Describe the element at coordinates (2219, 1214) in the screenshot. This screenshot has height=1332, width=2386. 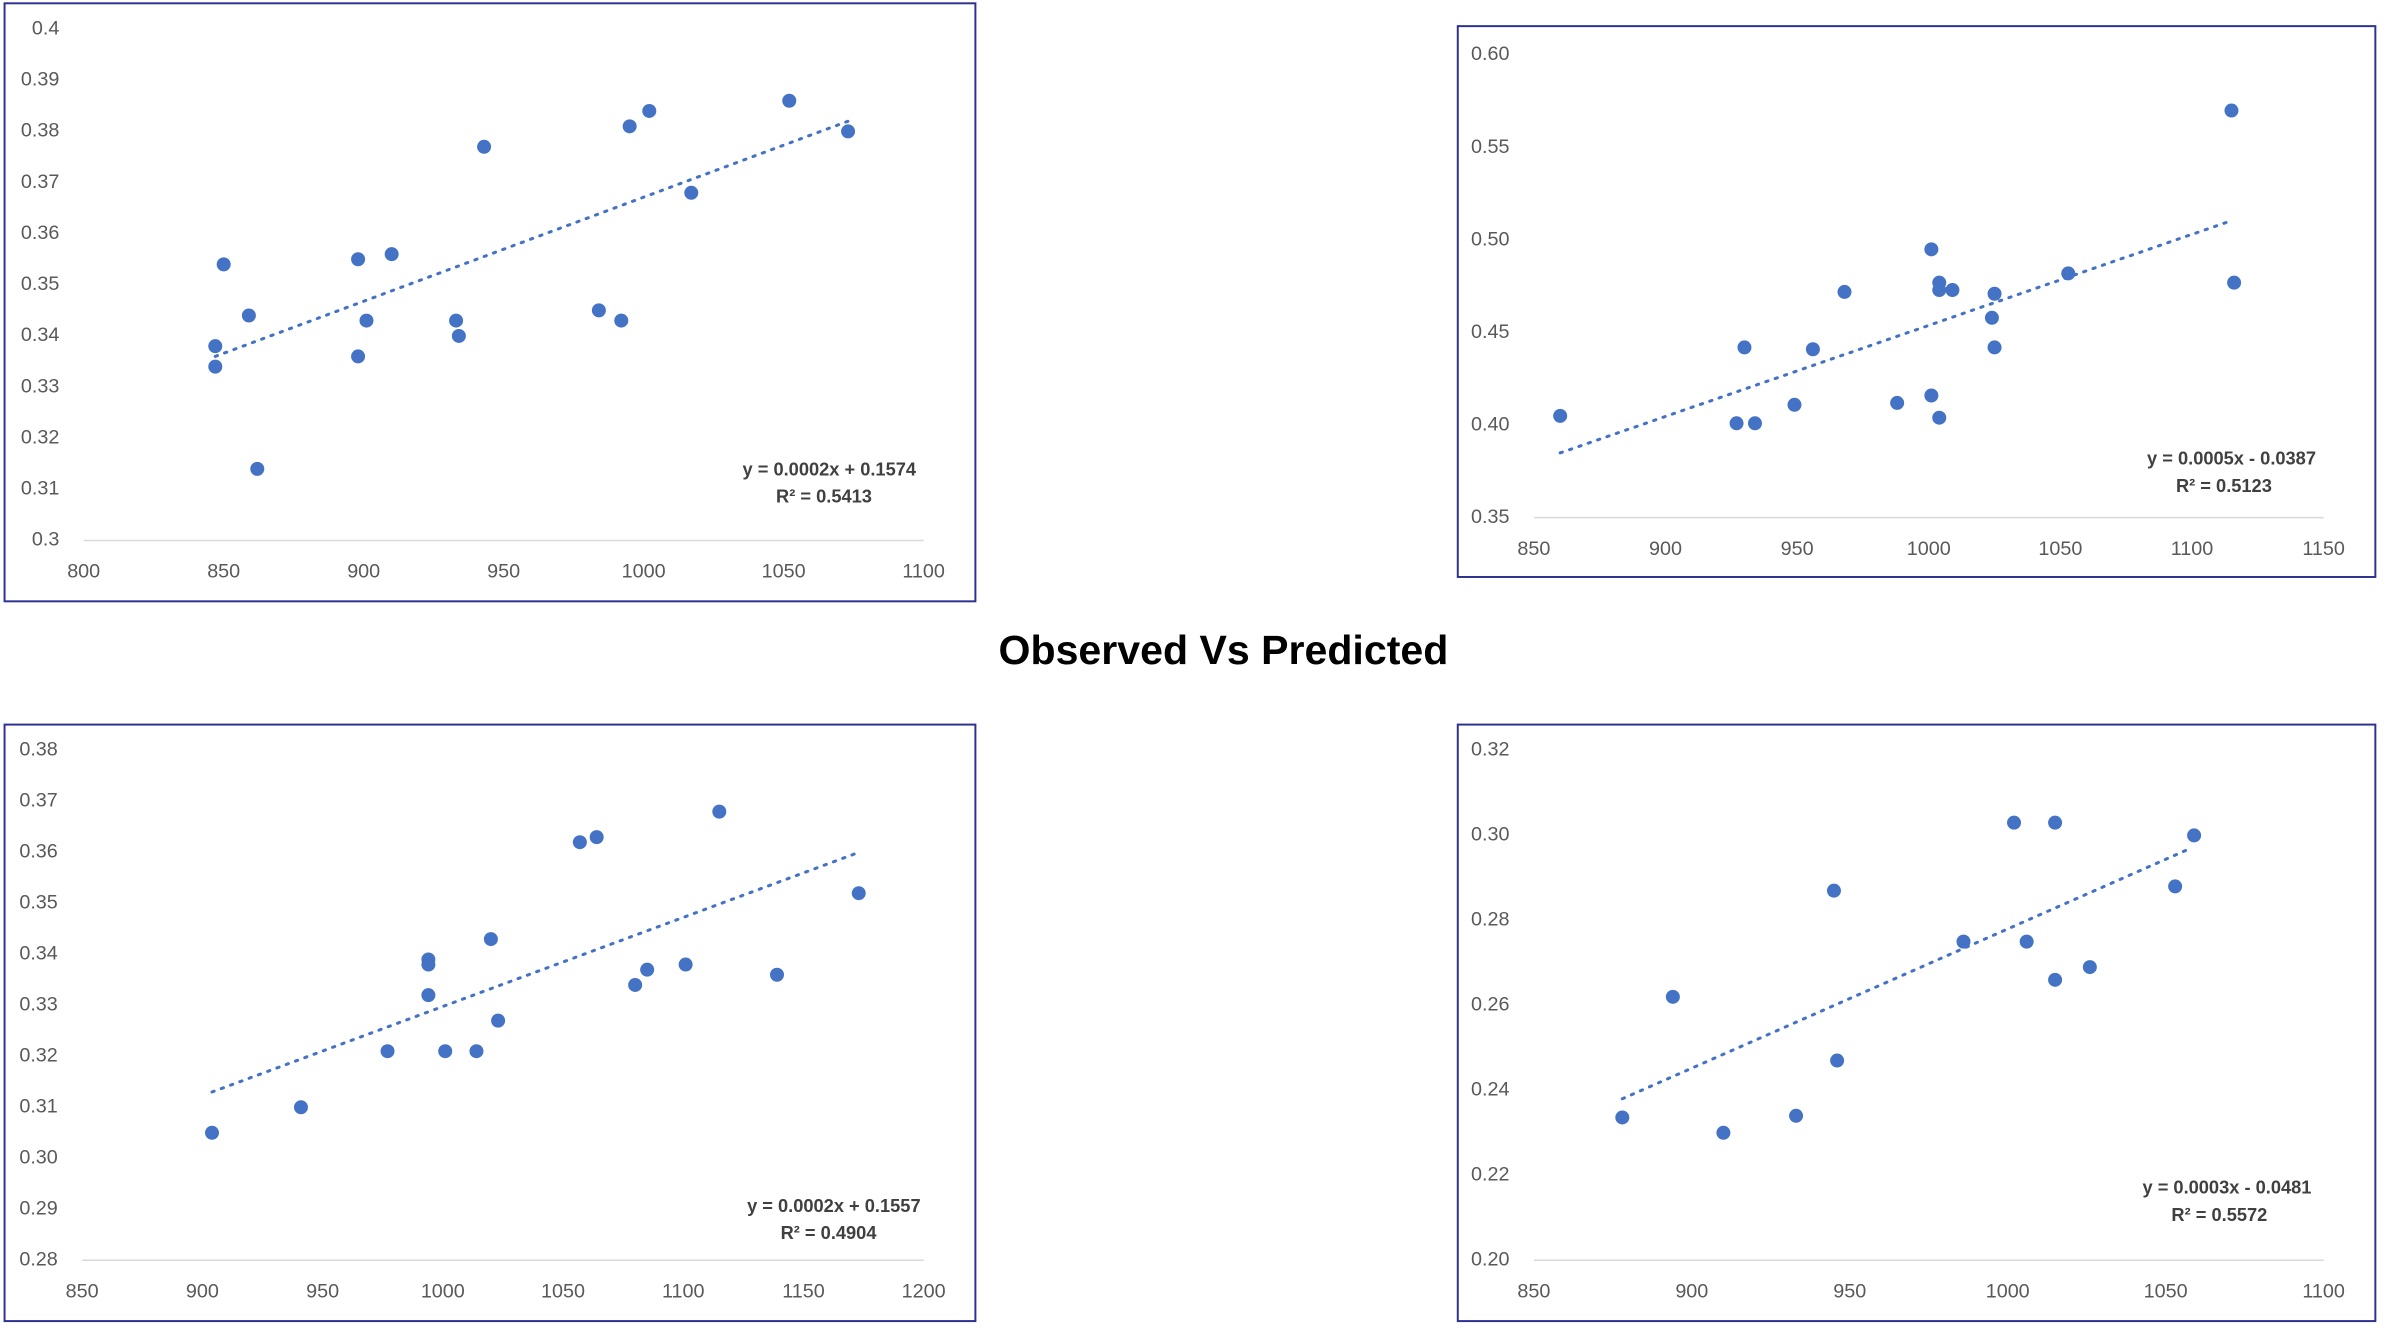
I see `trend-equation: R² = 0.5572` at that location.